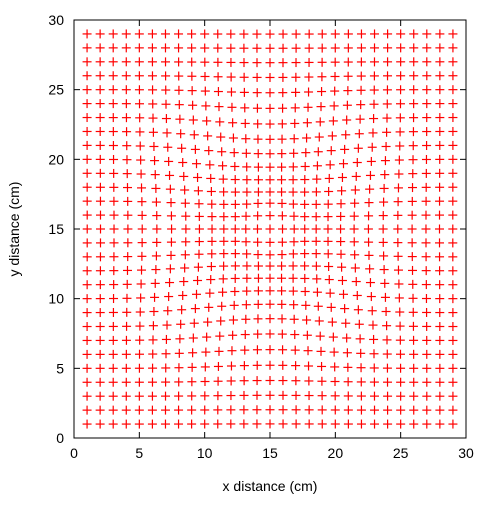  Describe the element at coordinates (74, 453) in the screenshot. I see `x-tick-label: 0` at that location.